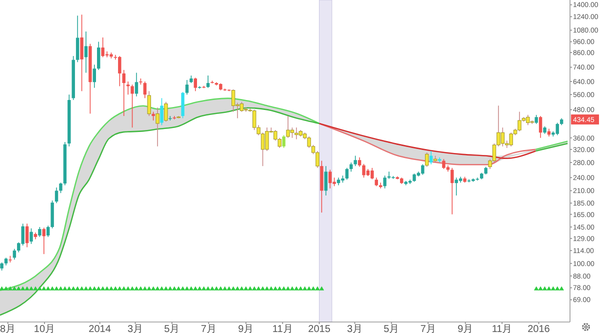  Describe the element at coordinates (539, 328) in the screenshot. I see `x-tick-label: 2016` at that location.